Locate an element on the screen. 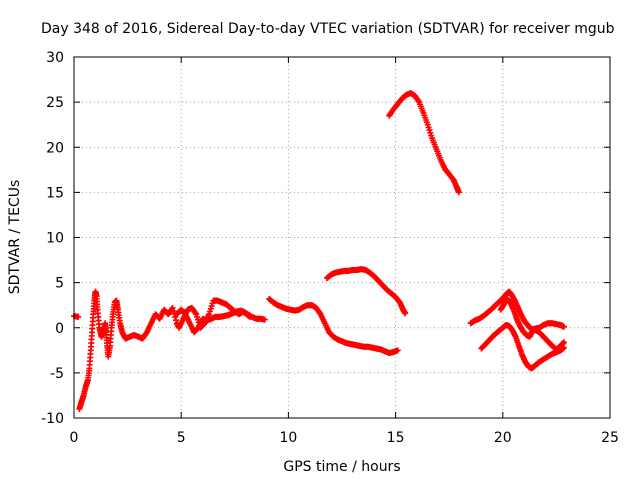 This screenshot has height=480, width=640. x-tick-label: 0 is located at coordinates (74, 438).